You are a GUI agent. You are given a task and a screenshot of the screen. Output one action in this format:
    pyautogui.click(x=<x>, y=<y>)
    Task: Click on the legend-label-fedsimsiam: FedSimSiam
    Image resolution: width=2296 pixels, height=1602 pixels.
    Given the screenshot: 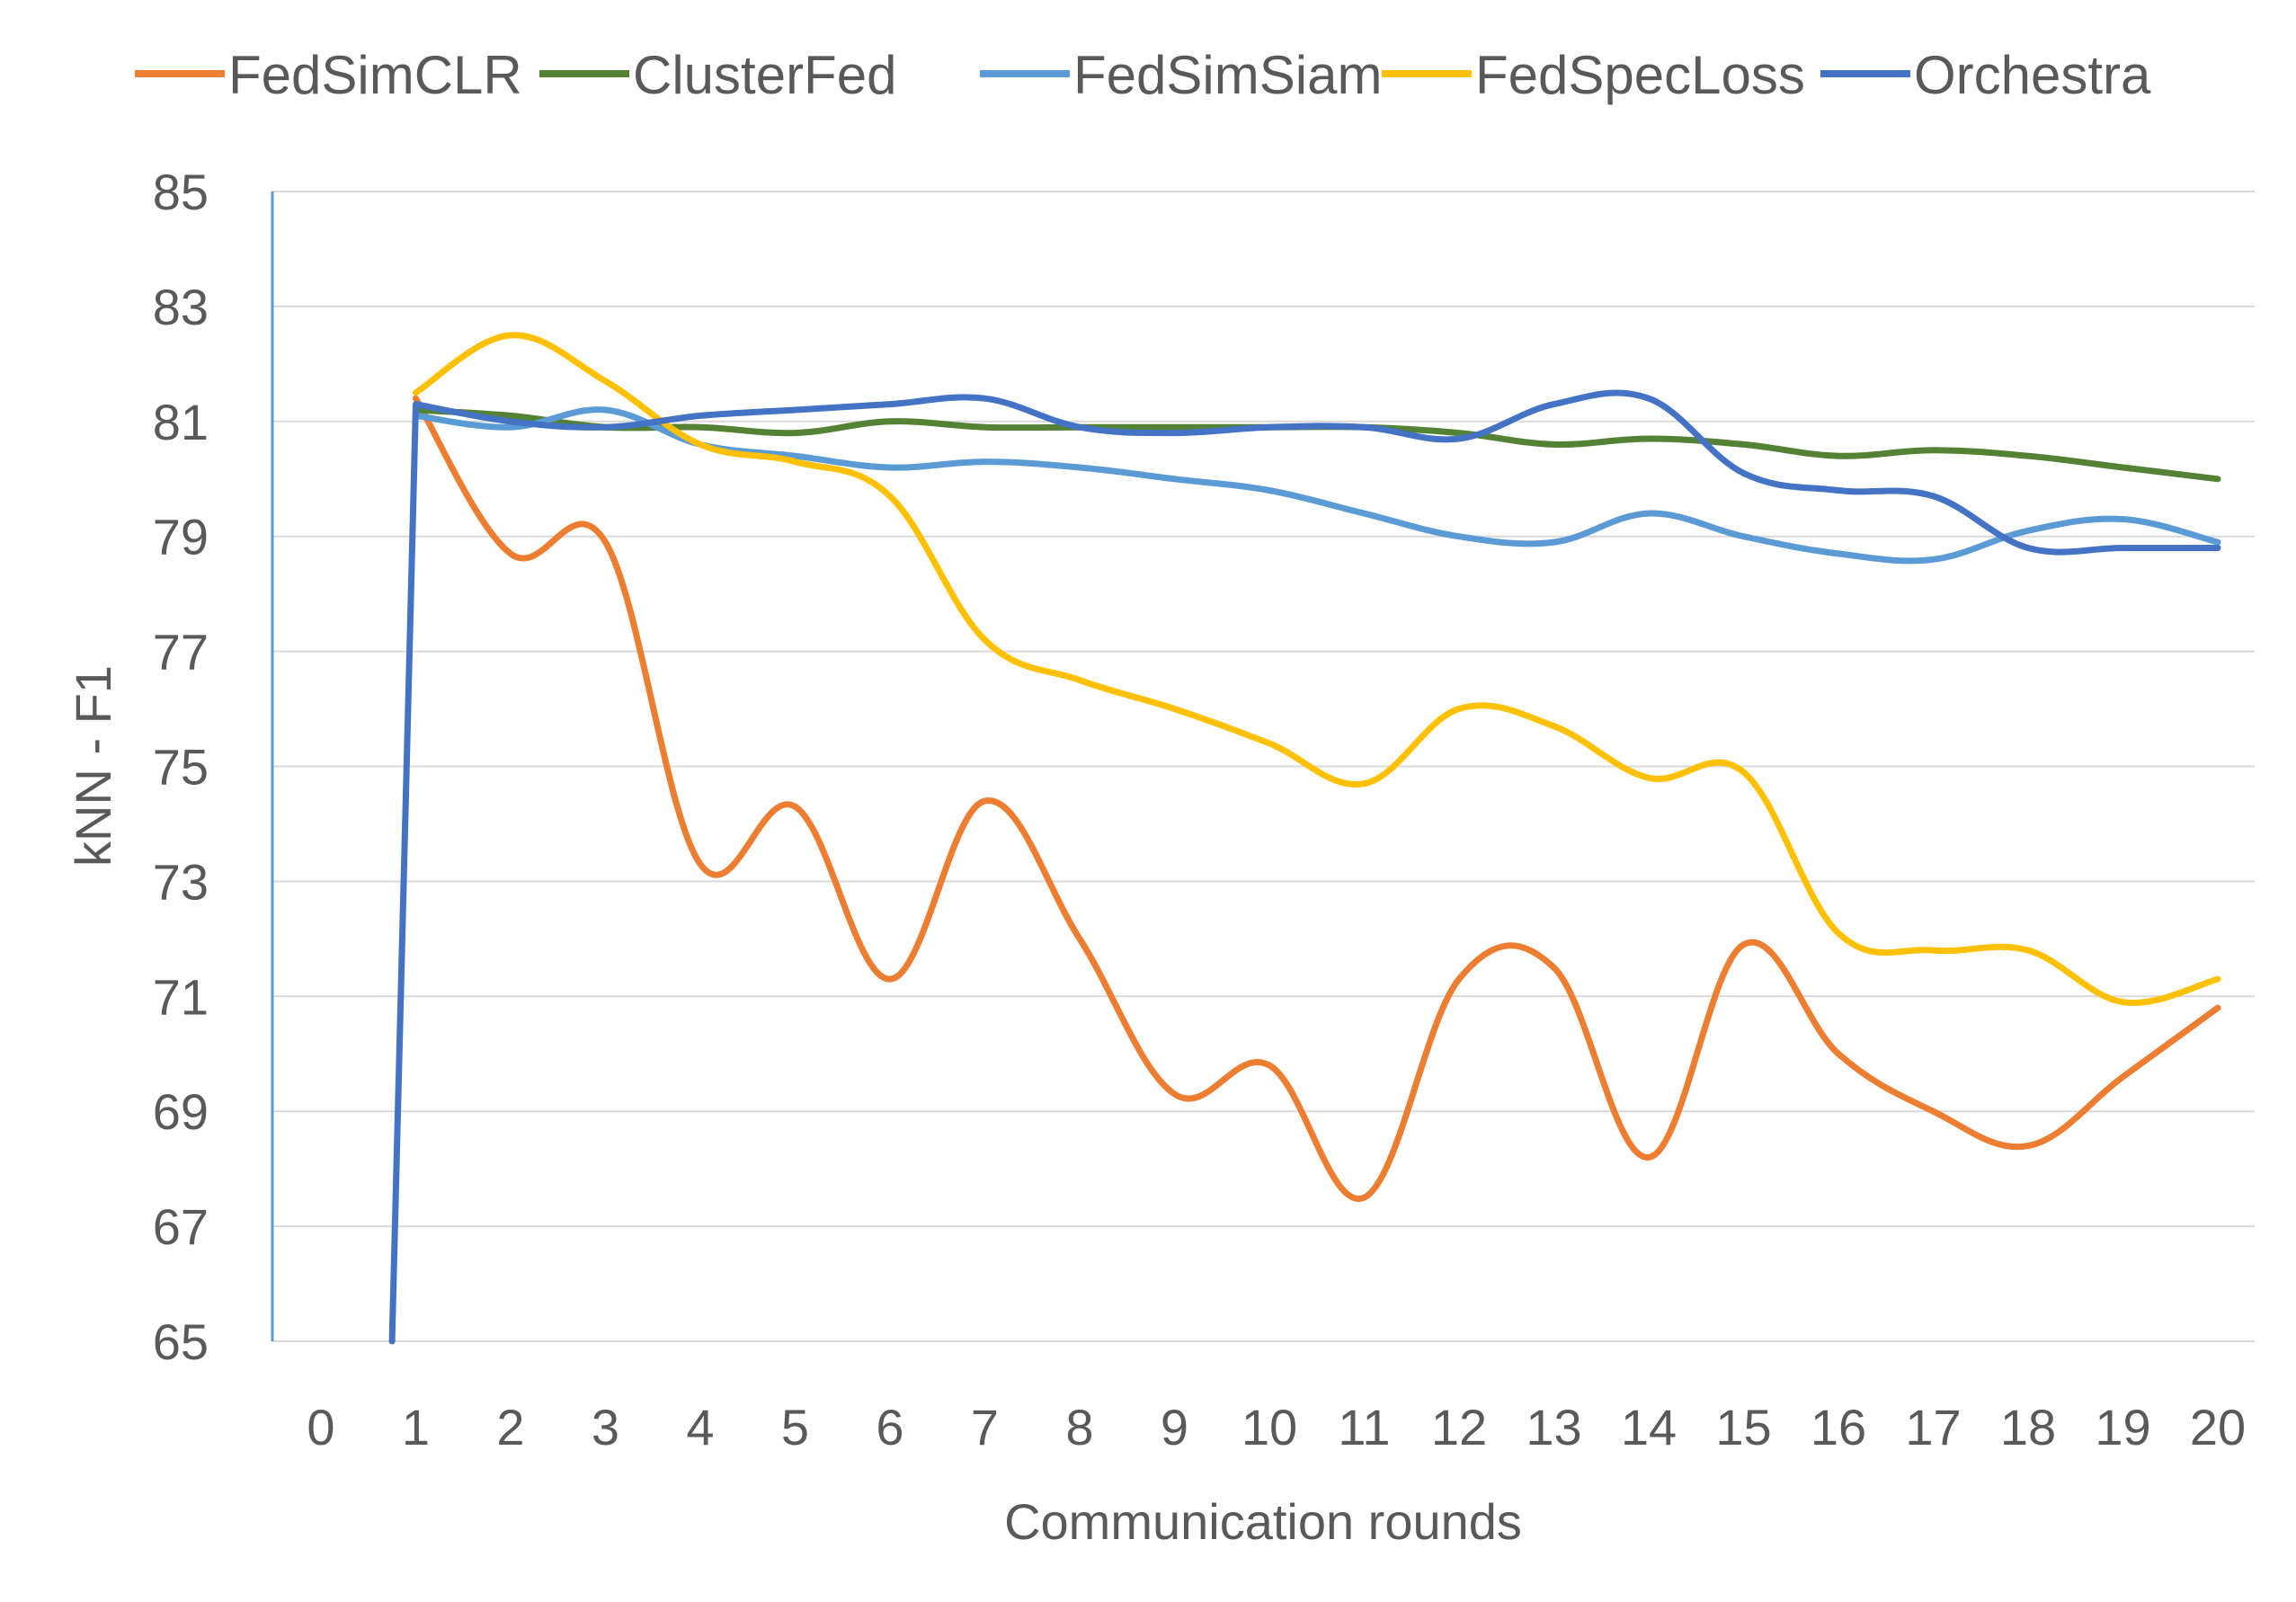 What is the action you would take?
    pyautogui.click(x=1227, y=75)
    